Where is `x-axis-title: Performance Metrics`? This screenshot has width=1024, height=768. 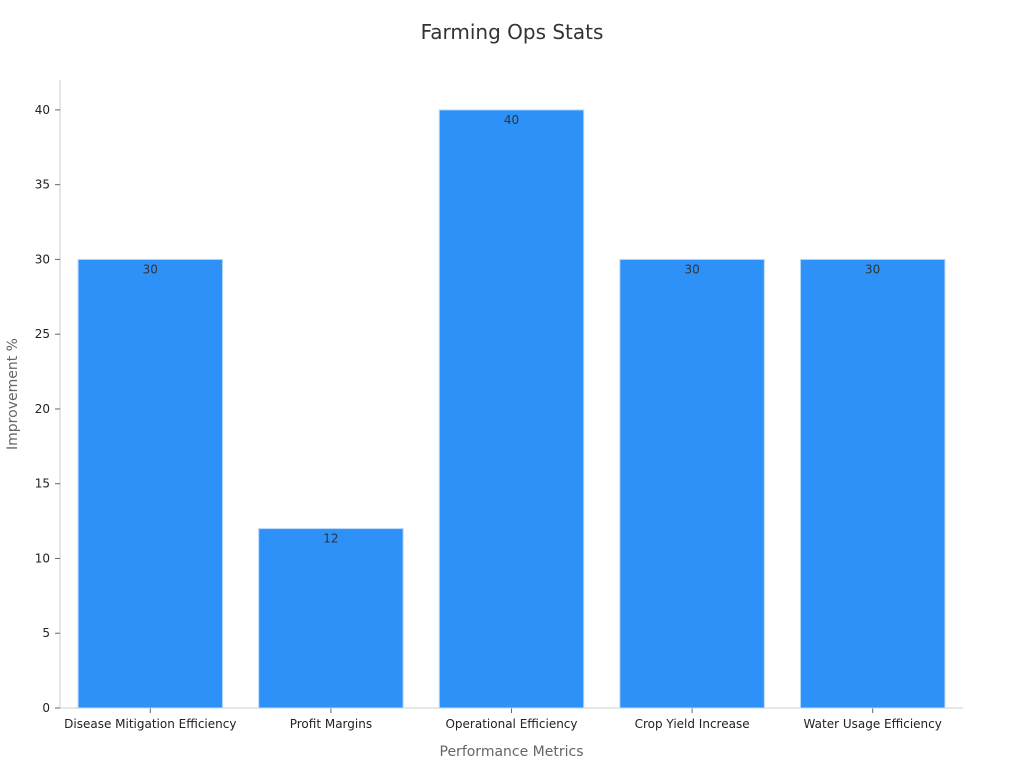
x-axis-title: Performance Metrics is located at coordinates (512, 752).